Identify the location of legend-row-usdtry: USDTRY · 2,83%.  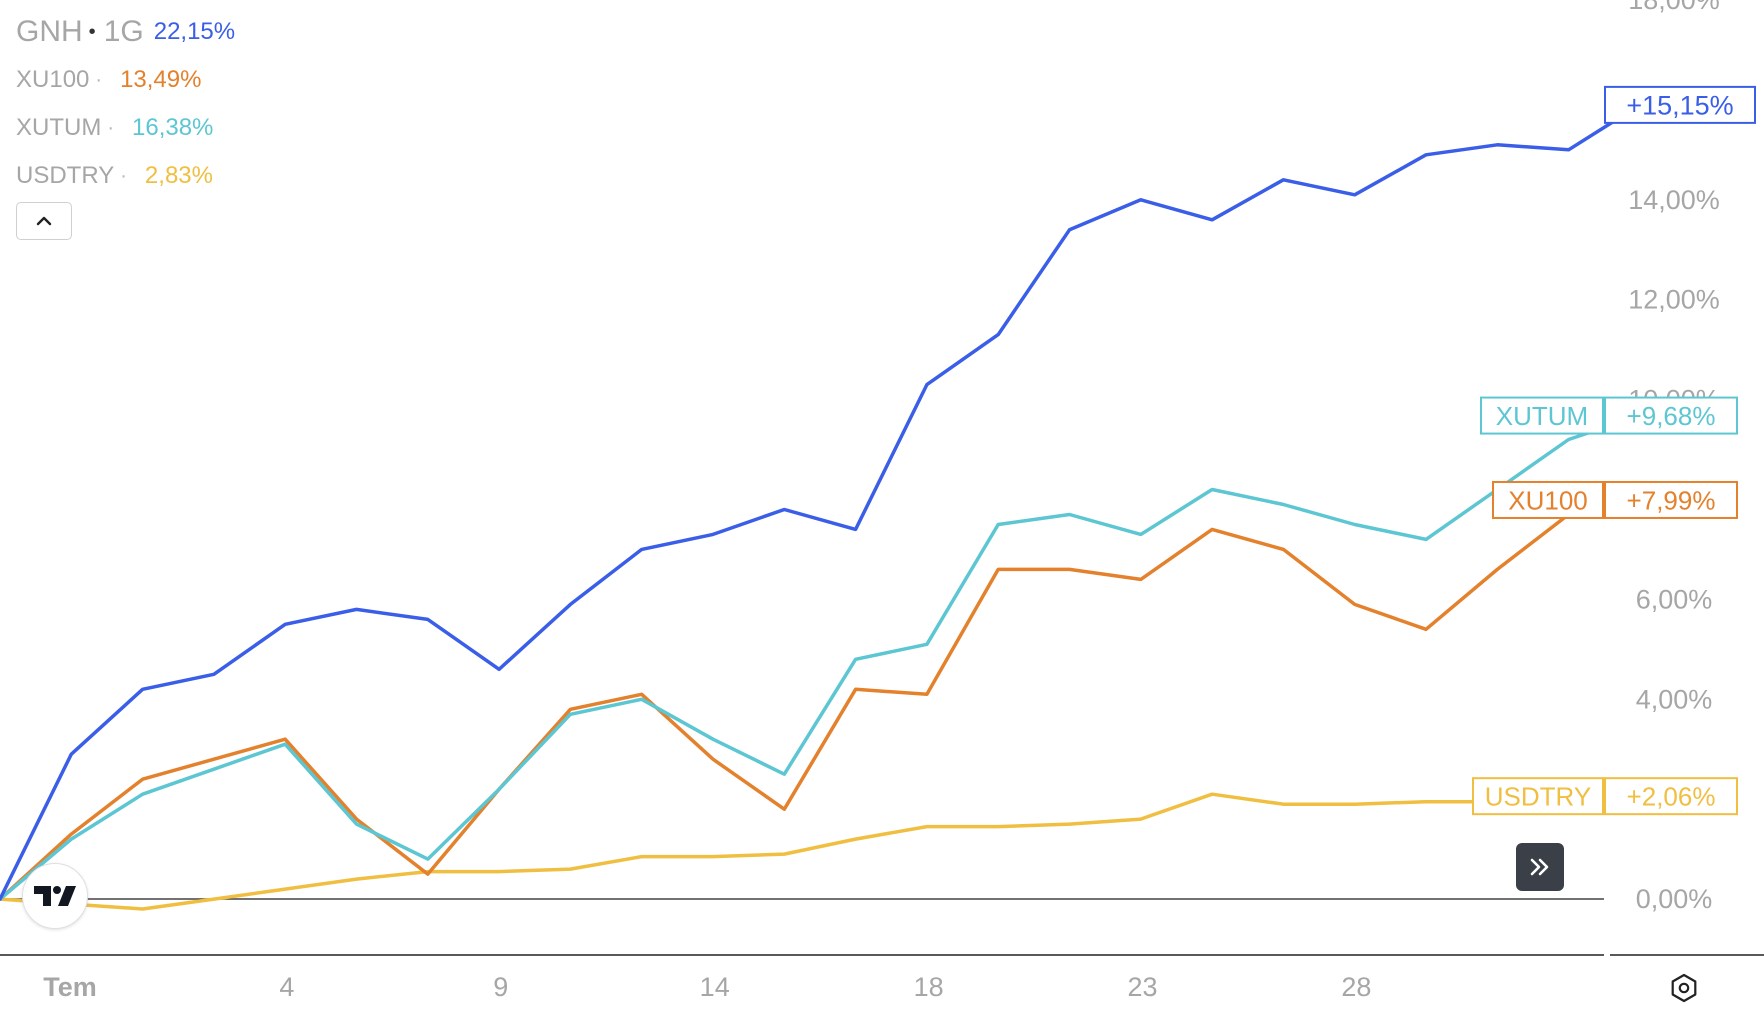
(125, 176).